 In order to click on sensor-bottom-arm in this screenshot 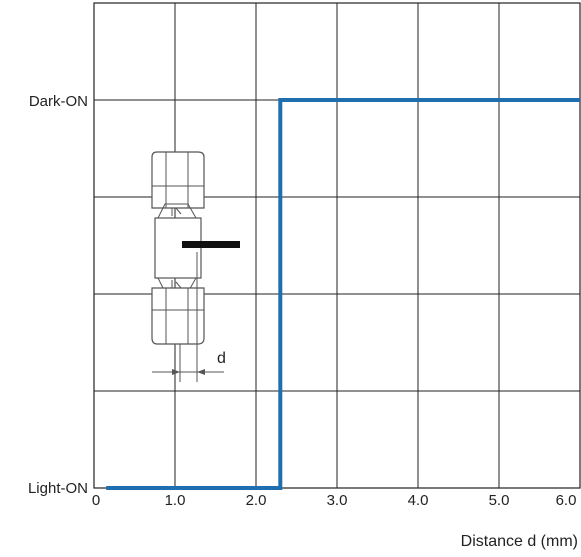, I will do `click(178, 316)`.